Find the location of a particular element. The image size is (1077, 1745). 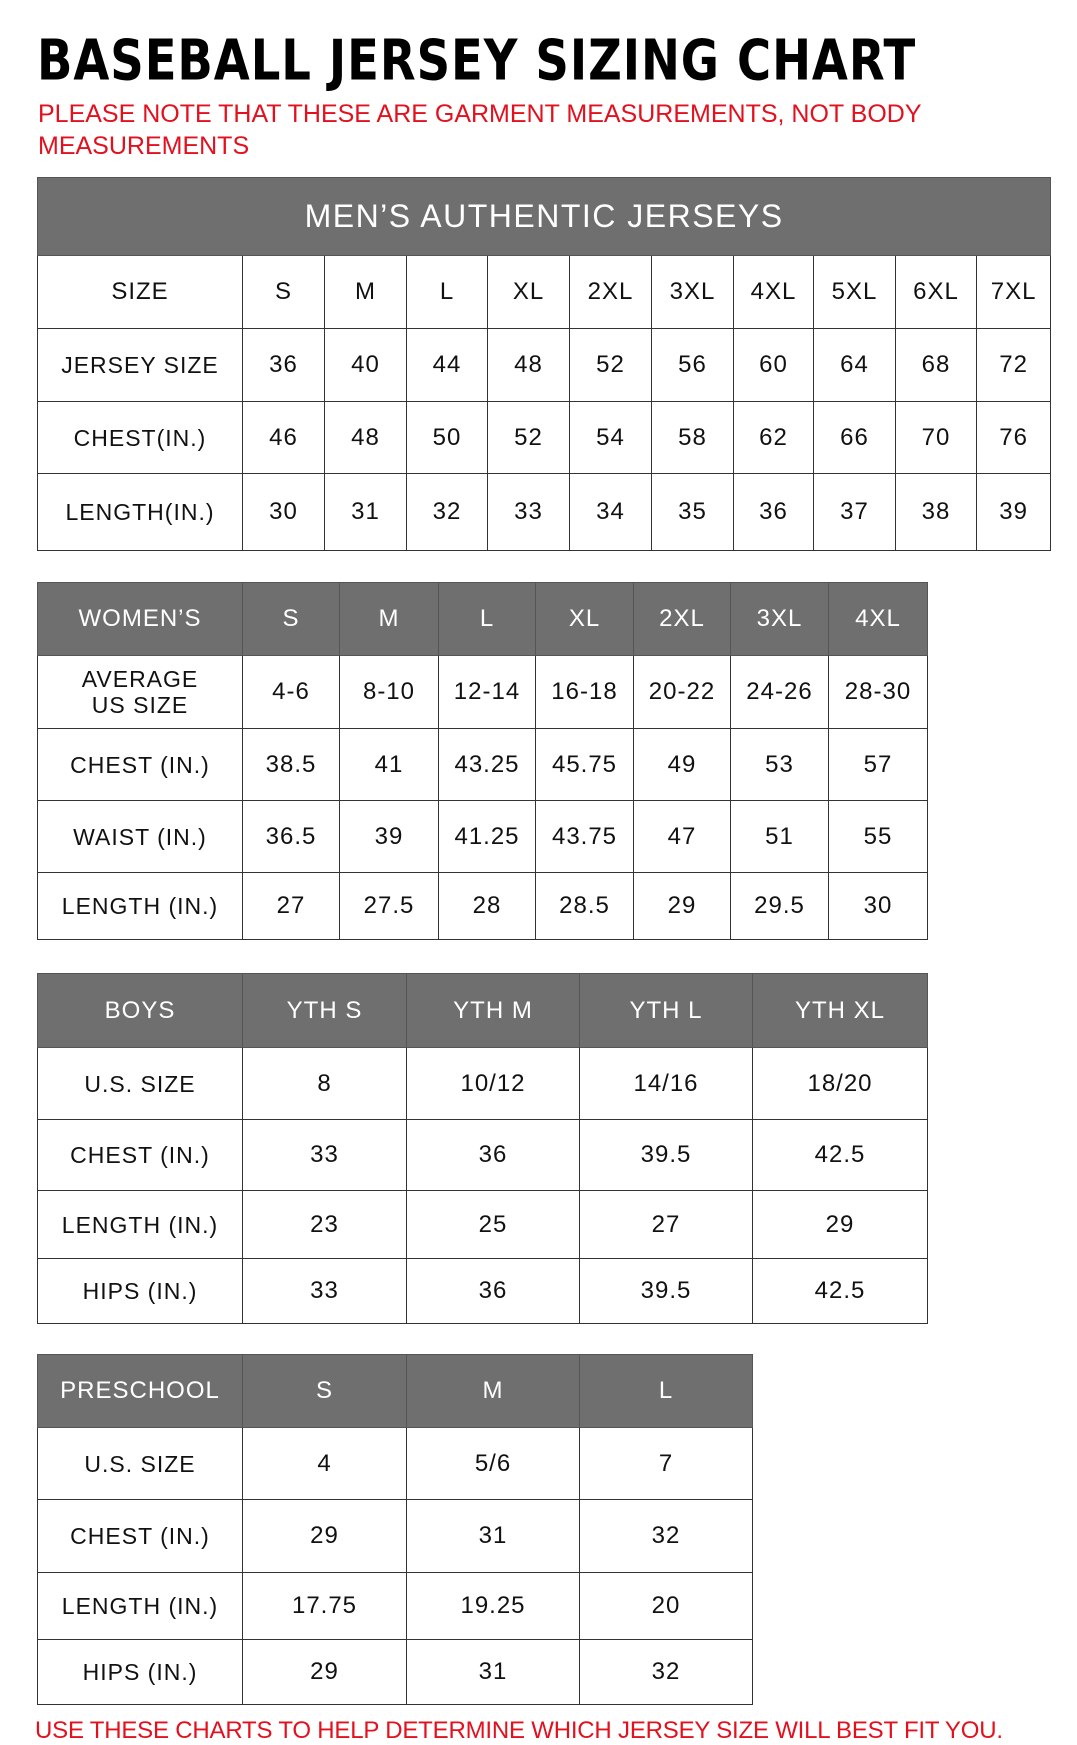

measurement-value: 10/12 is located at coordinates (493, 1083).